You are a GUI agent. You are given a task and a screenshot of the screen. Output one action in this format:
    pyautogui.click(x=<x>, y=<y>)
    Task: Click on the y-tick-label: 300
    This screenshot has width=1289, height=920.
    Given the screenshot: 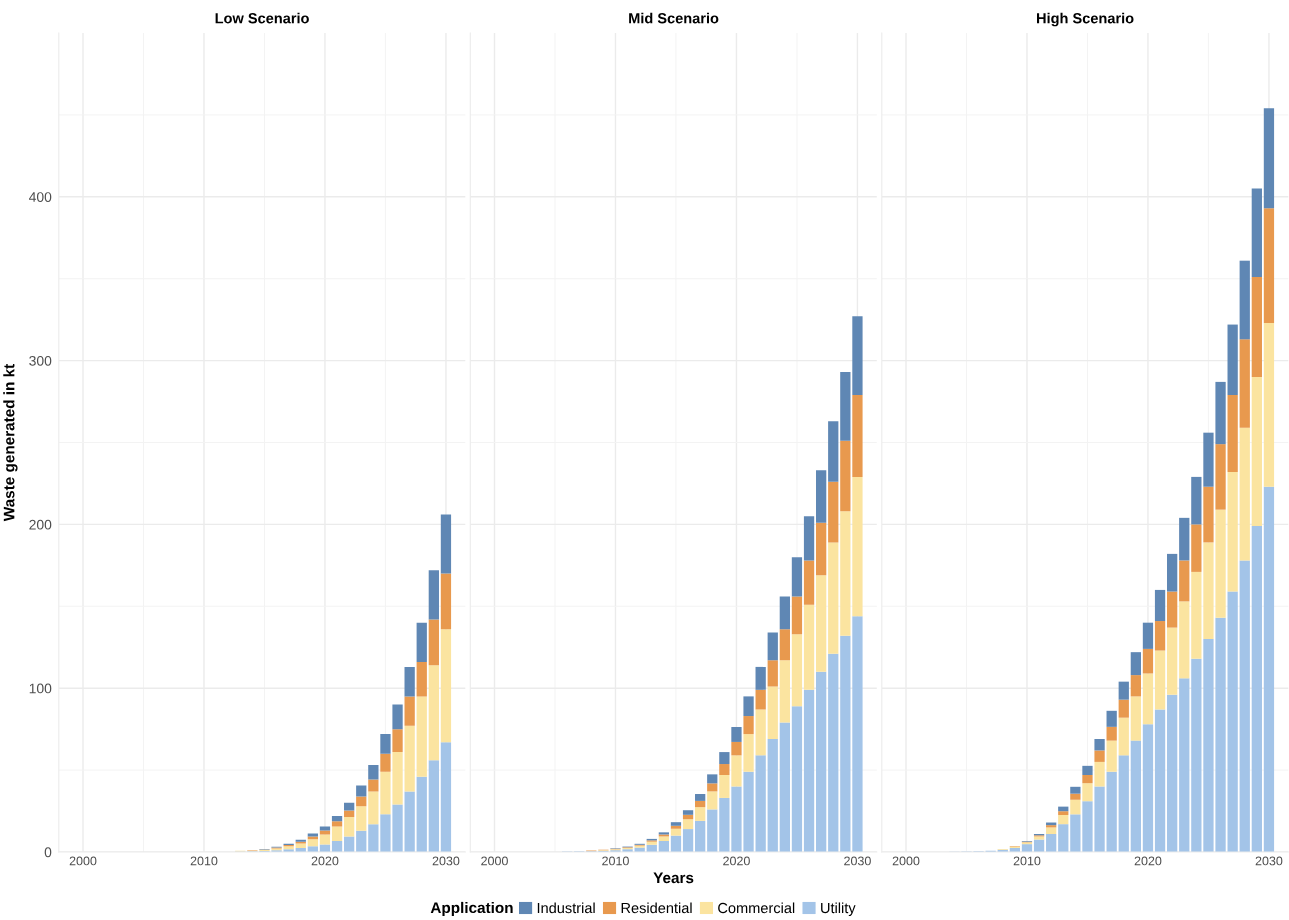 What is the action you would take?
    pyautogui.click(x=40, y=360)
    